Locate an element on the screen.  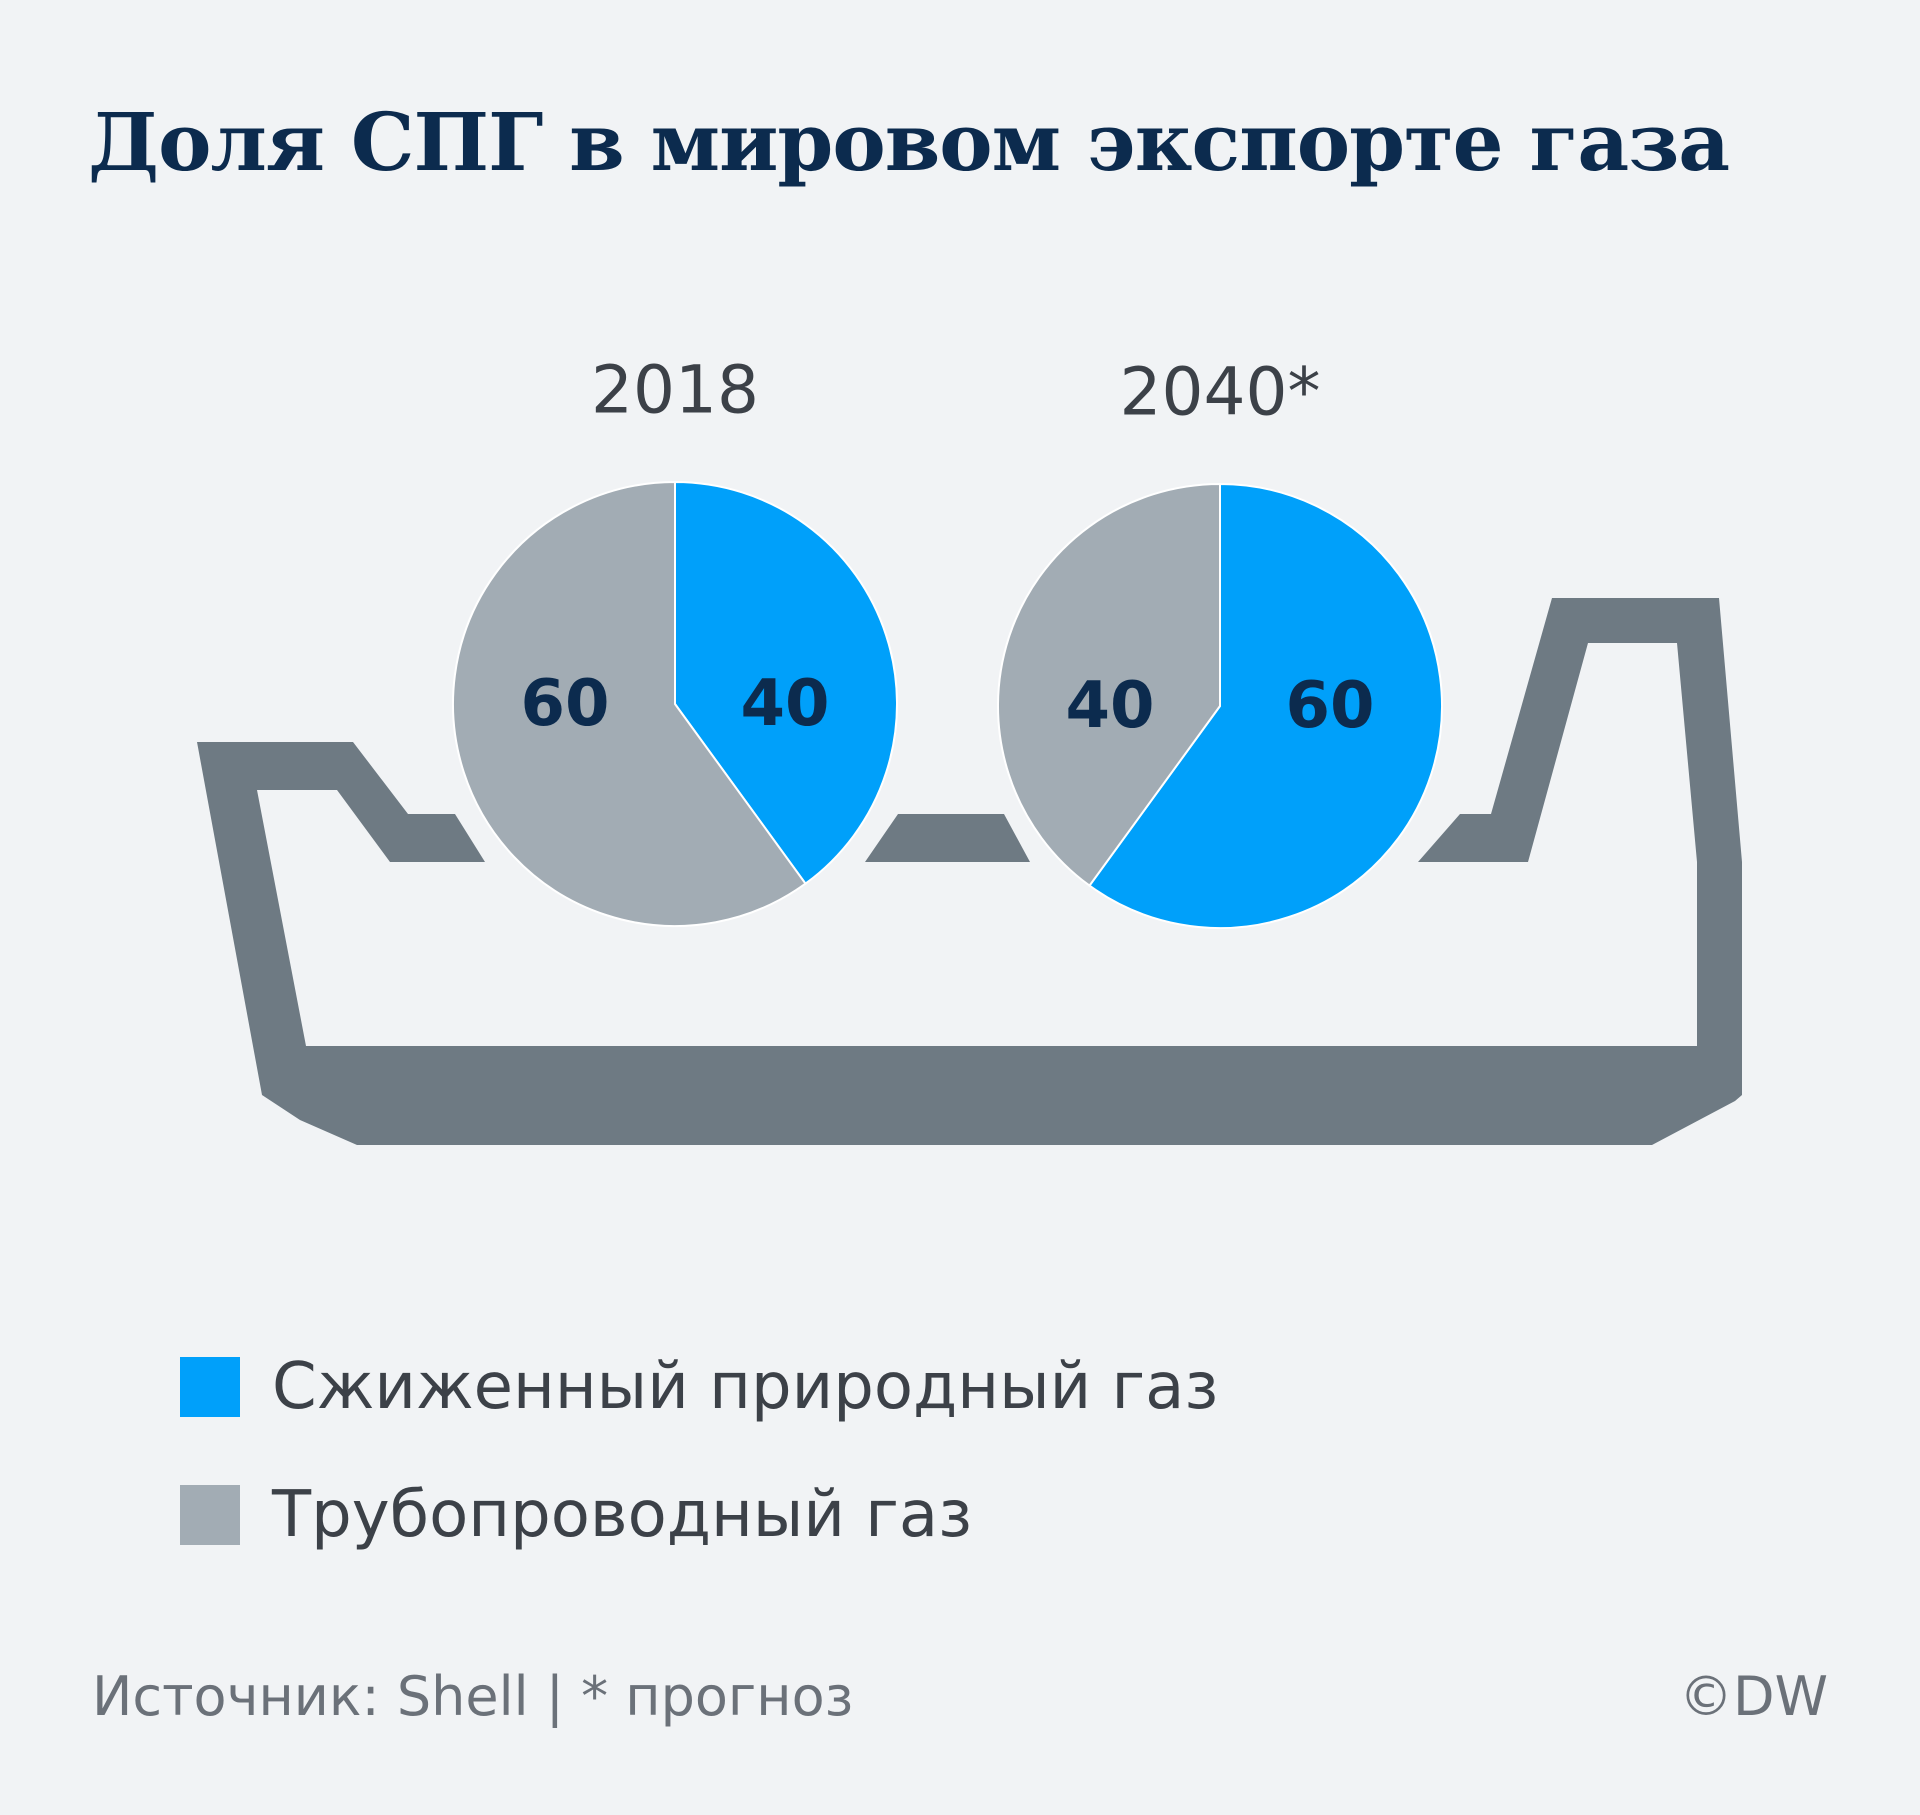
pie-0-value-label-1: 60 is located at coordinates (564, 704).